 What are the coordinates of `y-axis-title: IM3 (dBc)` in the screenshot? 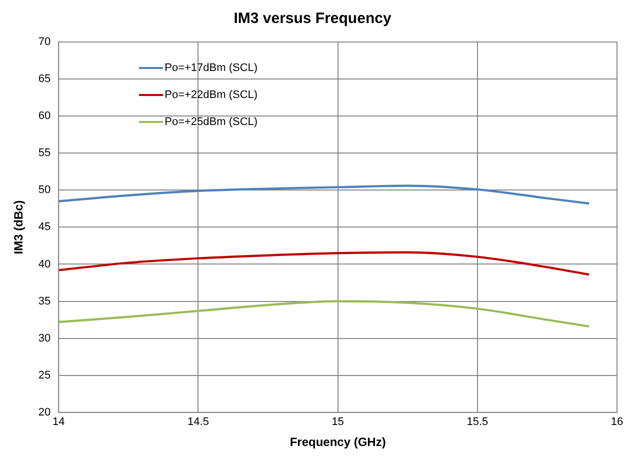 It's located at (19, 227).